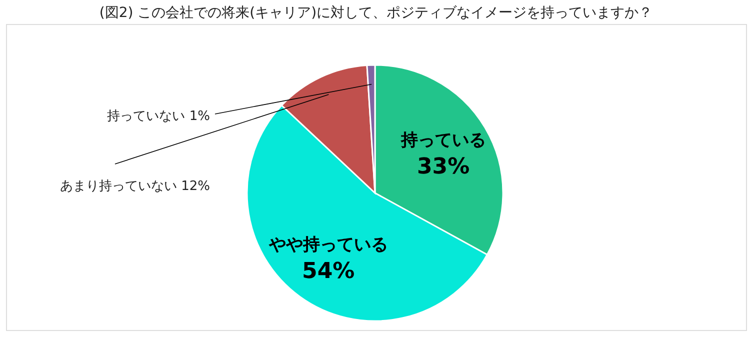 This screenshot has width=752, height=348. Describe the element at coordinates (328, 271) in the screenshot. I see `data-label: 54%` at that location.